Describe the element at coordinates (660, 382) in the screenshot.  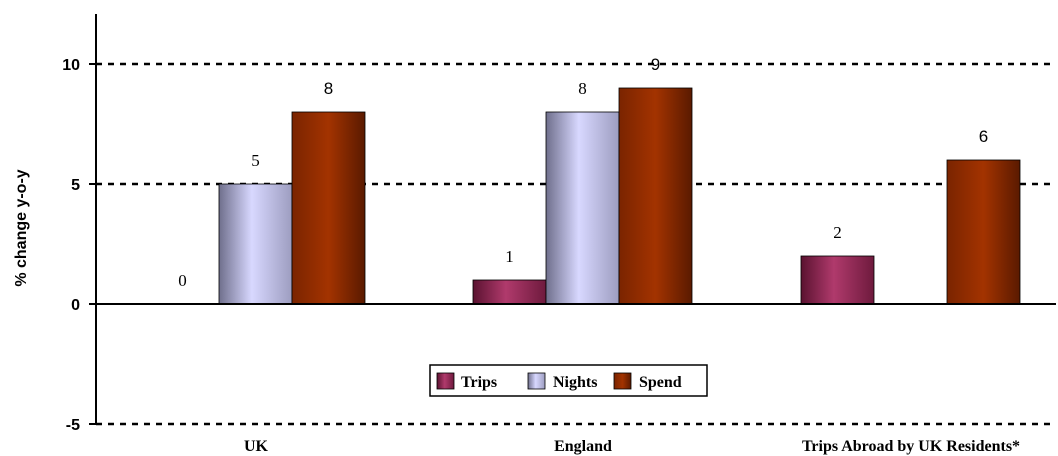
I see `legend-label-spend: Spend` at that location.